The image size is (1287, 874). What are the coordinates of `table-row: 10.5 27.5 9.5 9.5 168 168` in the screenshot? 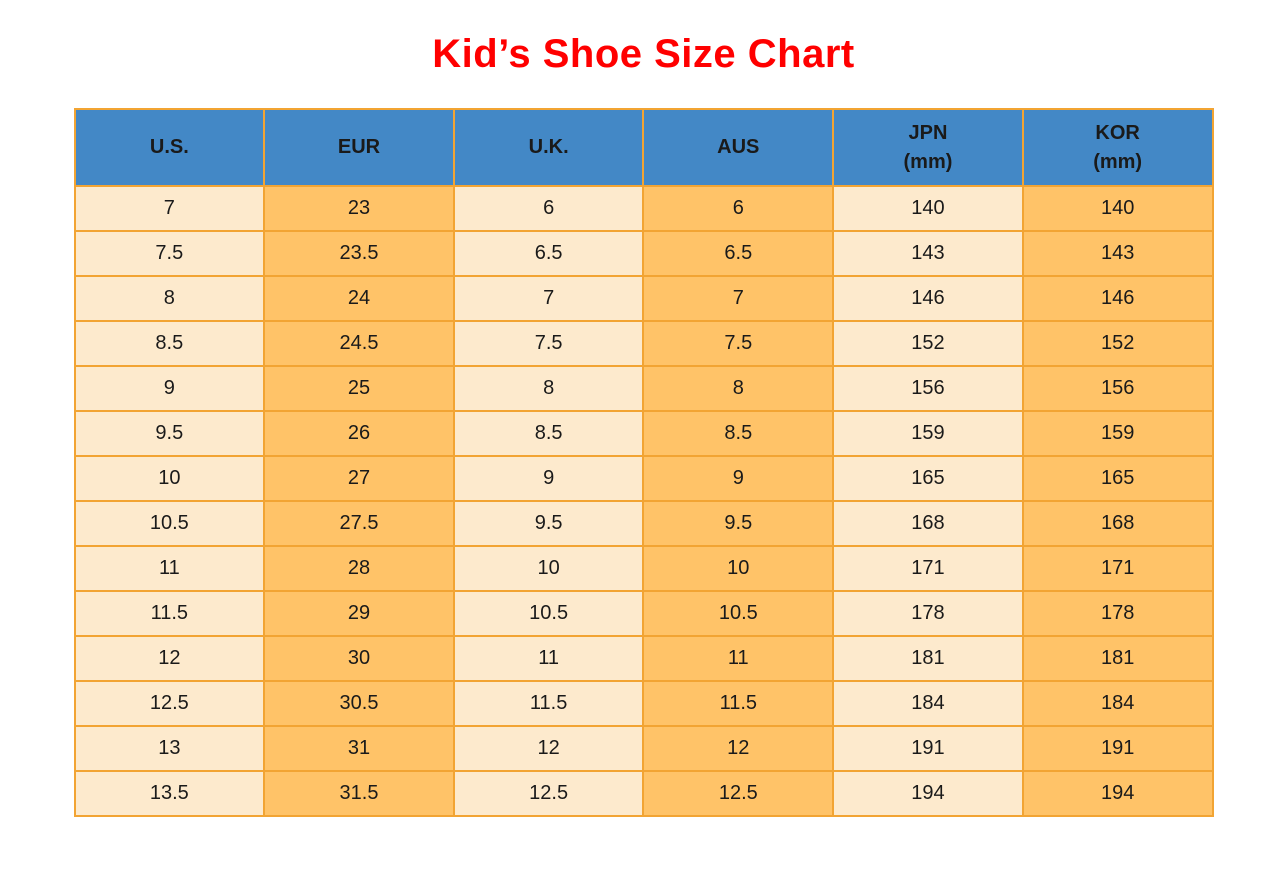 It's located at (643, 523).